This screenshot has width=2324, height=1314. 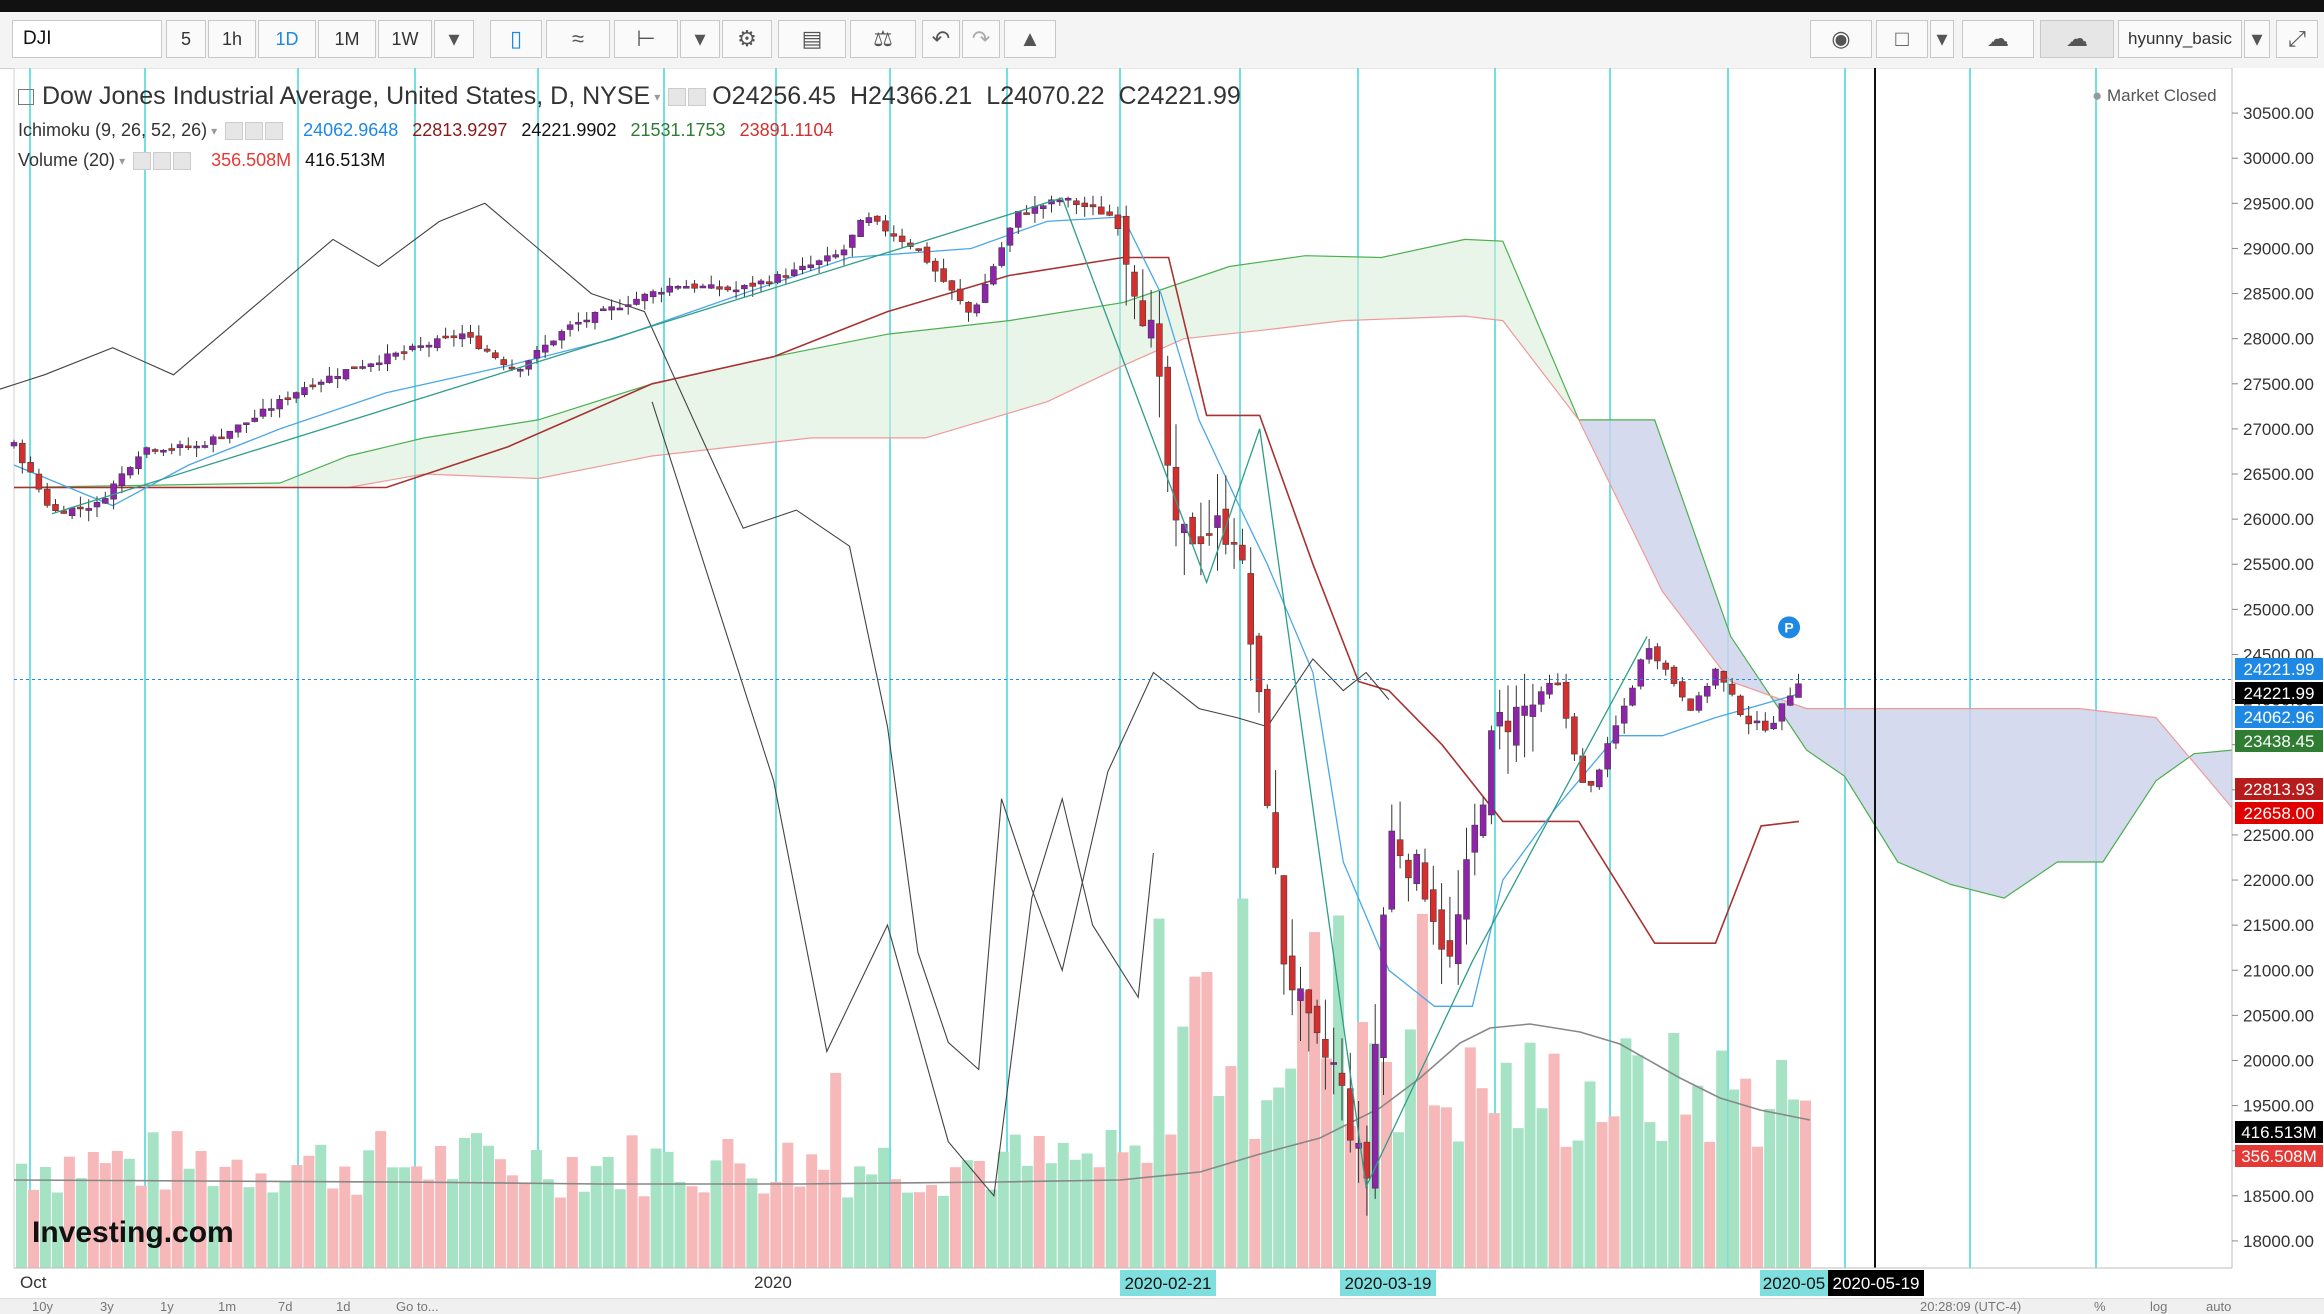 What do you see at coordinates (2257, 39) in the screenshot?
I see `user-chevron-down-icon: ▾` at bounding box center [2257, 39].